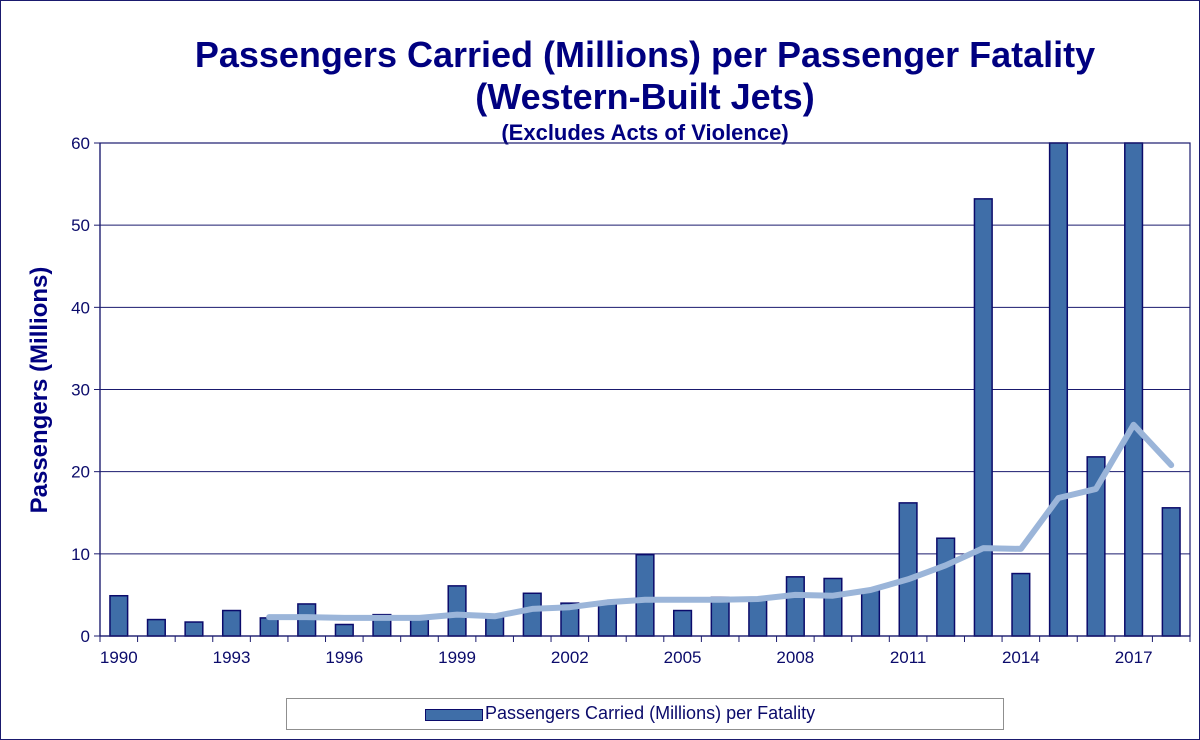 The height and width of the screenshot is (740, 1200). Describe the element at coordinates (80, 554) in the screenshot. I see `y-tick-label: 10` at that location.